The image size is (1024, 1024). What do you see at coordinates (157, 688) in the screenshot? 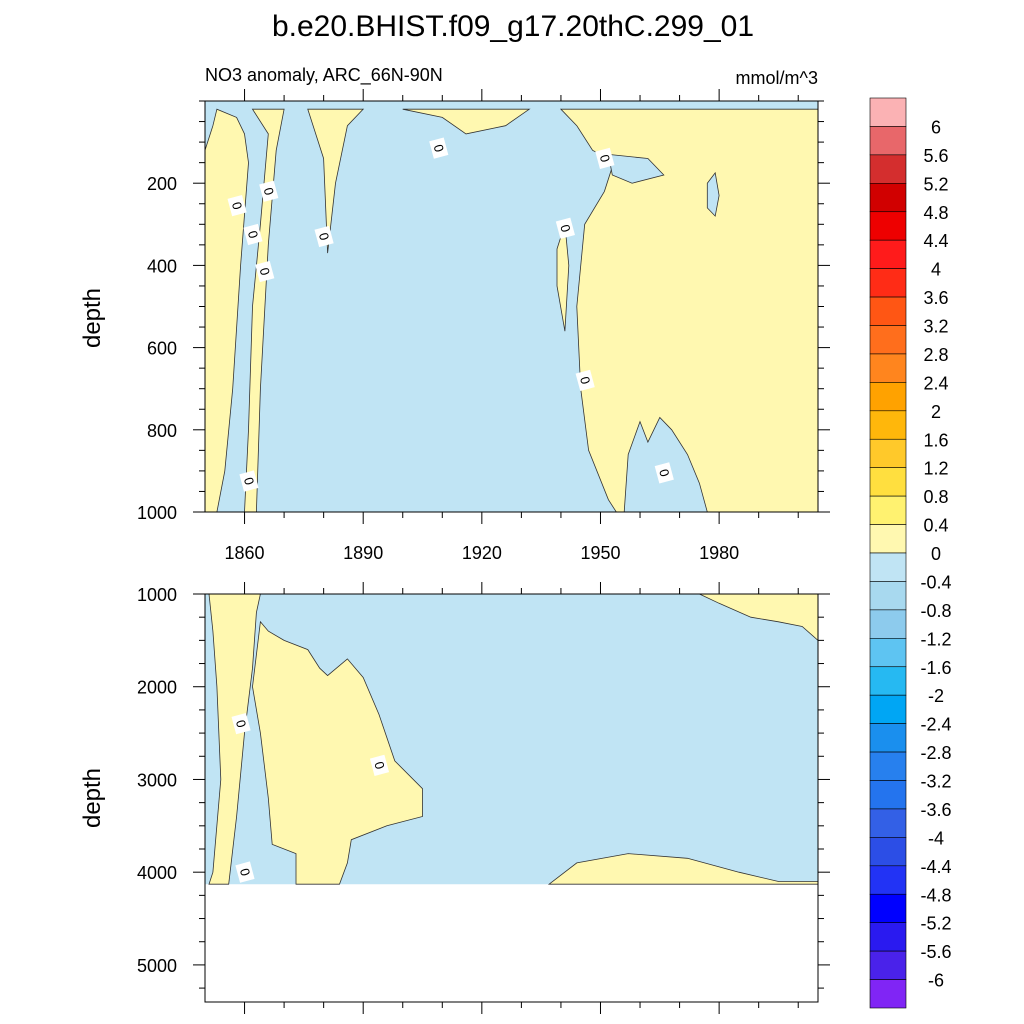
I see `y-tick-label: 2000` at bounding box center [157, 688].